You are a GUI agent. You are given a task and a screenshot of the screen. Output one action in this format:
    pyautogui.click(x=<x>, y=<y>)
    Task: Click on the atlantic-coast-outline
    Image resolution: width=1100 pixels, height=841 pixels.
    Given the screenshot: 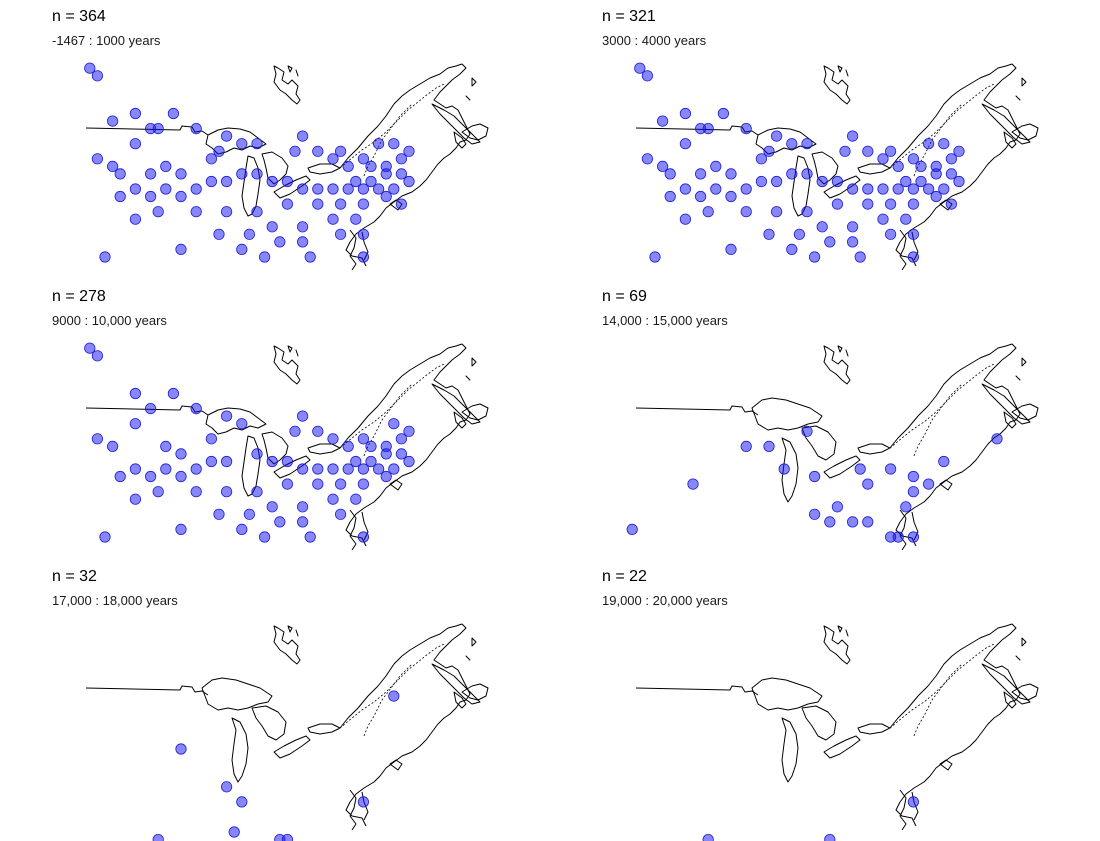 What is the action you would take?
    pyautogui.click(x=405, y=445)
    